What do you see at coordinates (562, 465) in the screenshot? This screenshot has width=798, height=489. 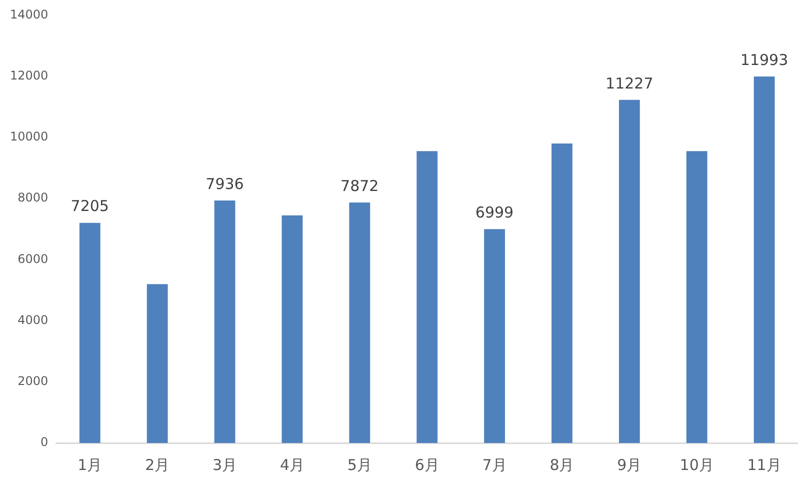 I see `x-tick-label: 8月` at bounding box center [562, 465].